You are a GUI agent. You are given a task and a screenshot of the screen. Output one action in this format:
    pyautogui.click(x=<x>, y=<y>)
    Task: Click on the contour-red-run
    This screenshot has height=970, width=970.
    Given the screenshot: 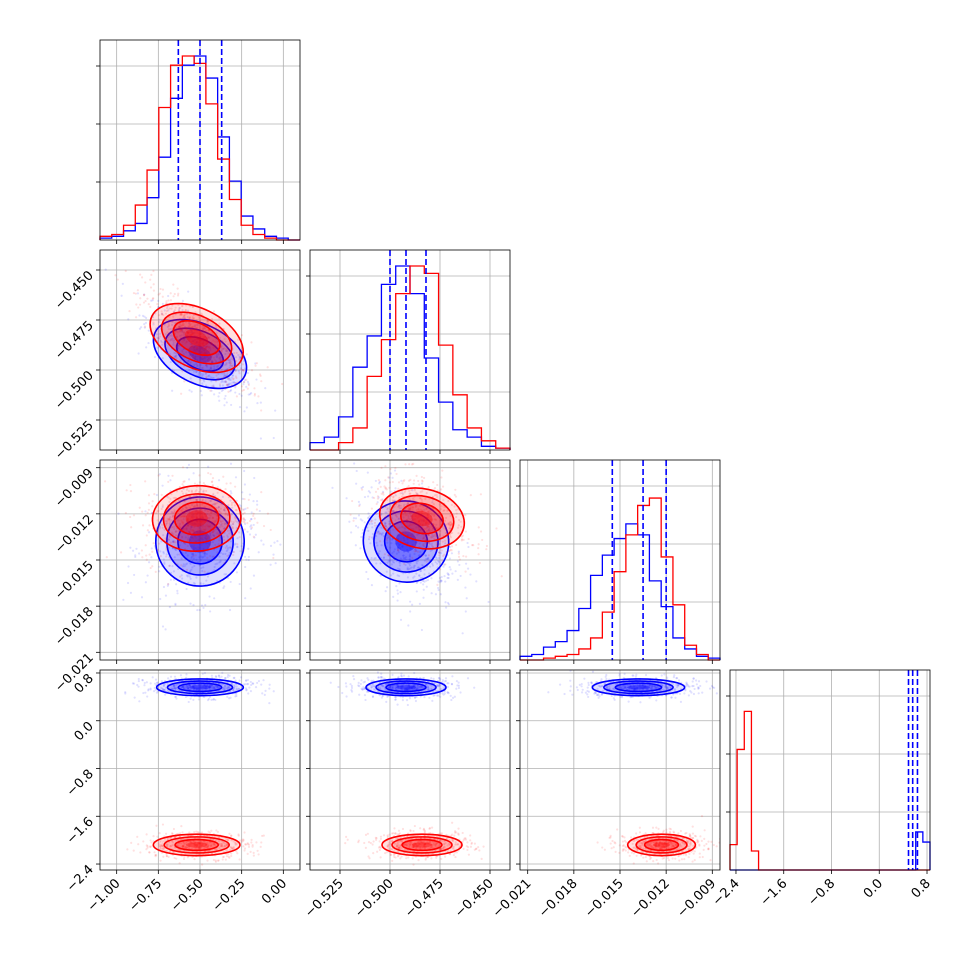 What is the action you would take?
    pyautogui.click(x=196, y=518)
    